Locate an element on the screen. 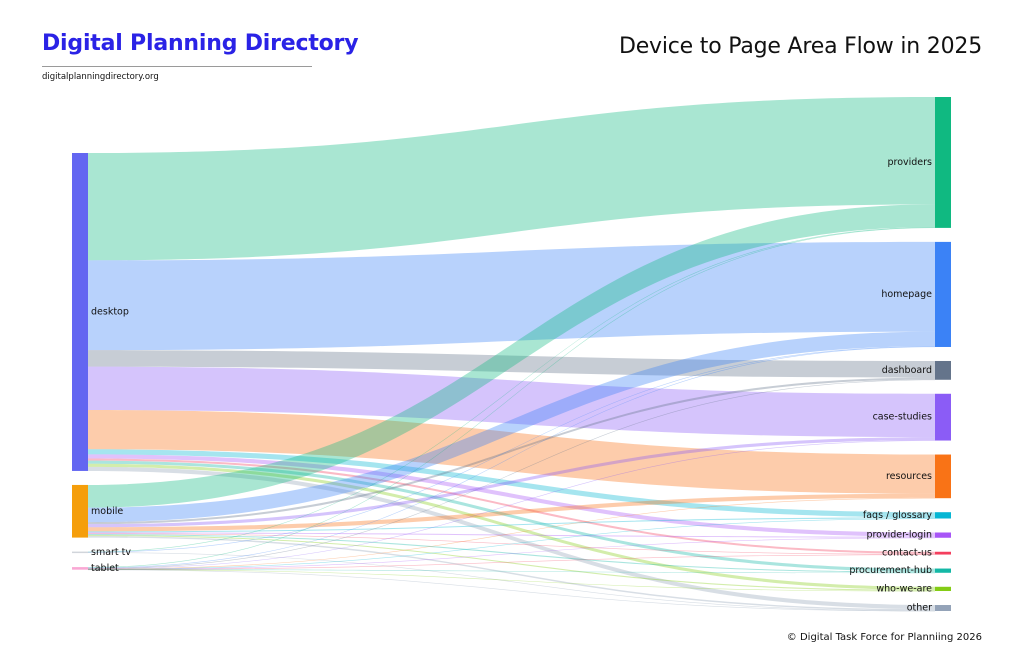 The width and height of the screenshot is (1024, 670). flow-mobile-to-other is located at coordinates (511, 573).